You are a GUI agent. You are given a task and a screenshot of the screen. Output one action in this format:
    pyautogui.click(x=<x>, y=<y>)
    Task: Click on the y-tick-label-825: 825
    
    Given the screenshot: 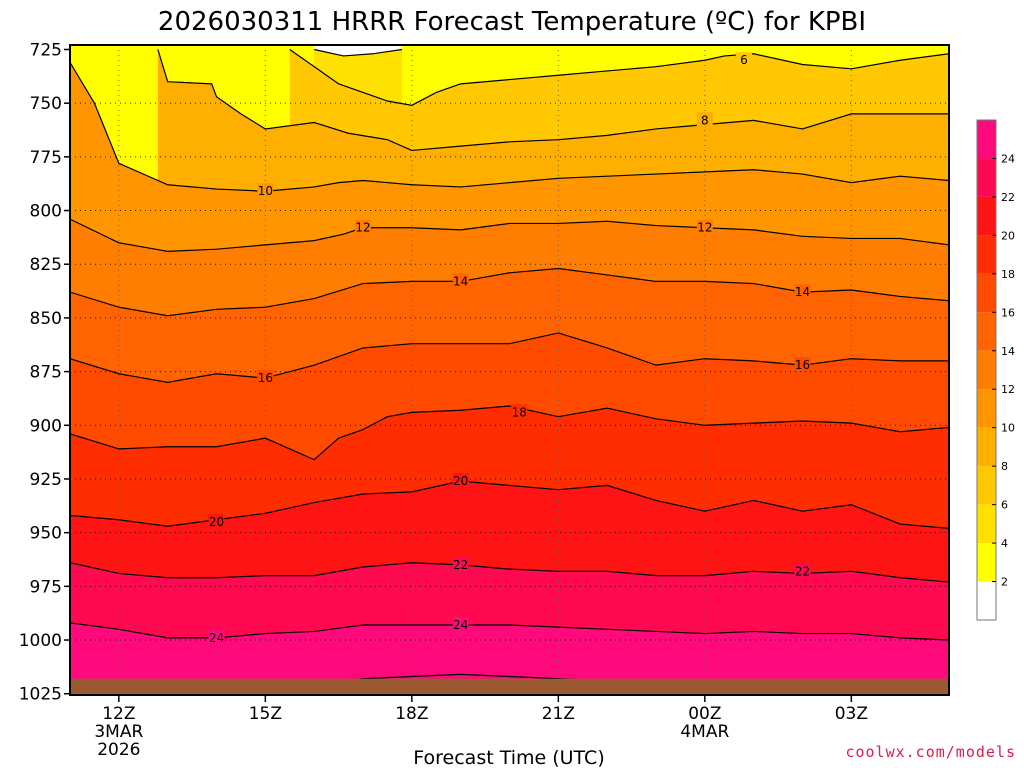 What is the action you would take?
    pyautogui.click(x=46, y=265)
    